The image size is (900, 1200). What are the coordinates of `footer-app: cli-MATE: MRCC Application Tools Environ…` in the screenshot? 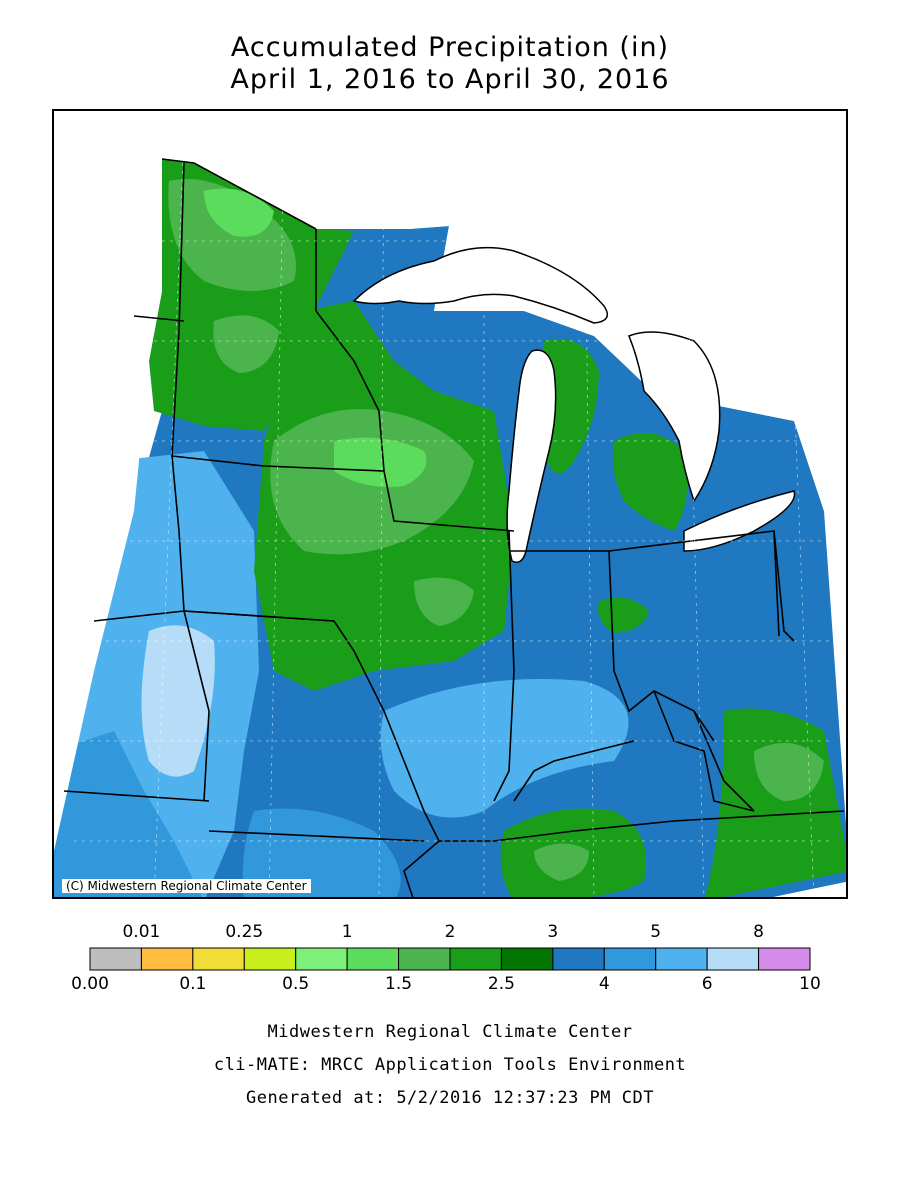 It's located at (450, 1065).